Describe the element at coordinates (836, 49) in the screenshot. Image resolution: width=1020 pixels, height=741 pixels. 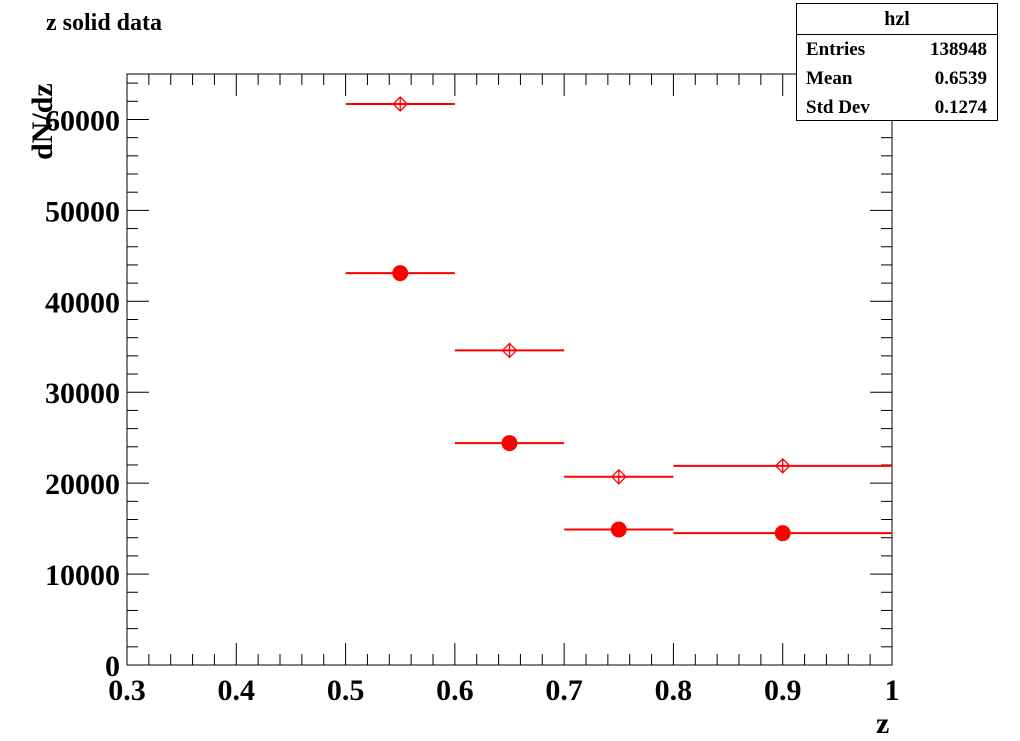
I see `stats-entries-label: Entries` at that location.